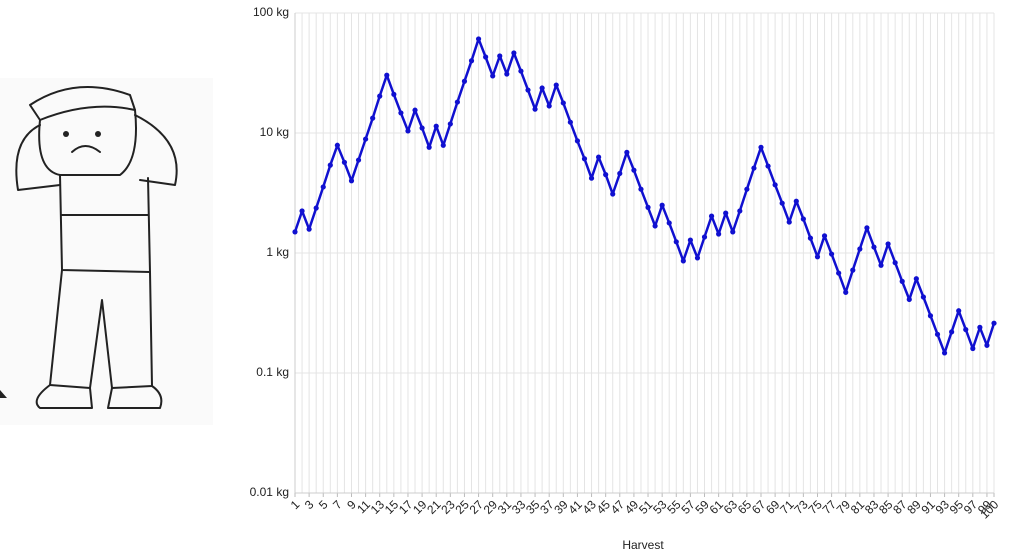  I want to click on shoes, so click(99, 396).